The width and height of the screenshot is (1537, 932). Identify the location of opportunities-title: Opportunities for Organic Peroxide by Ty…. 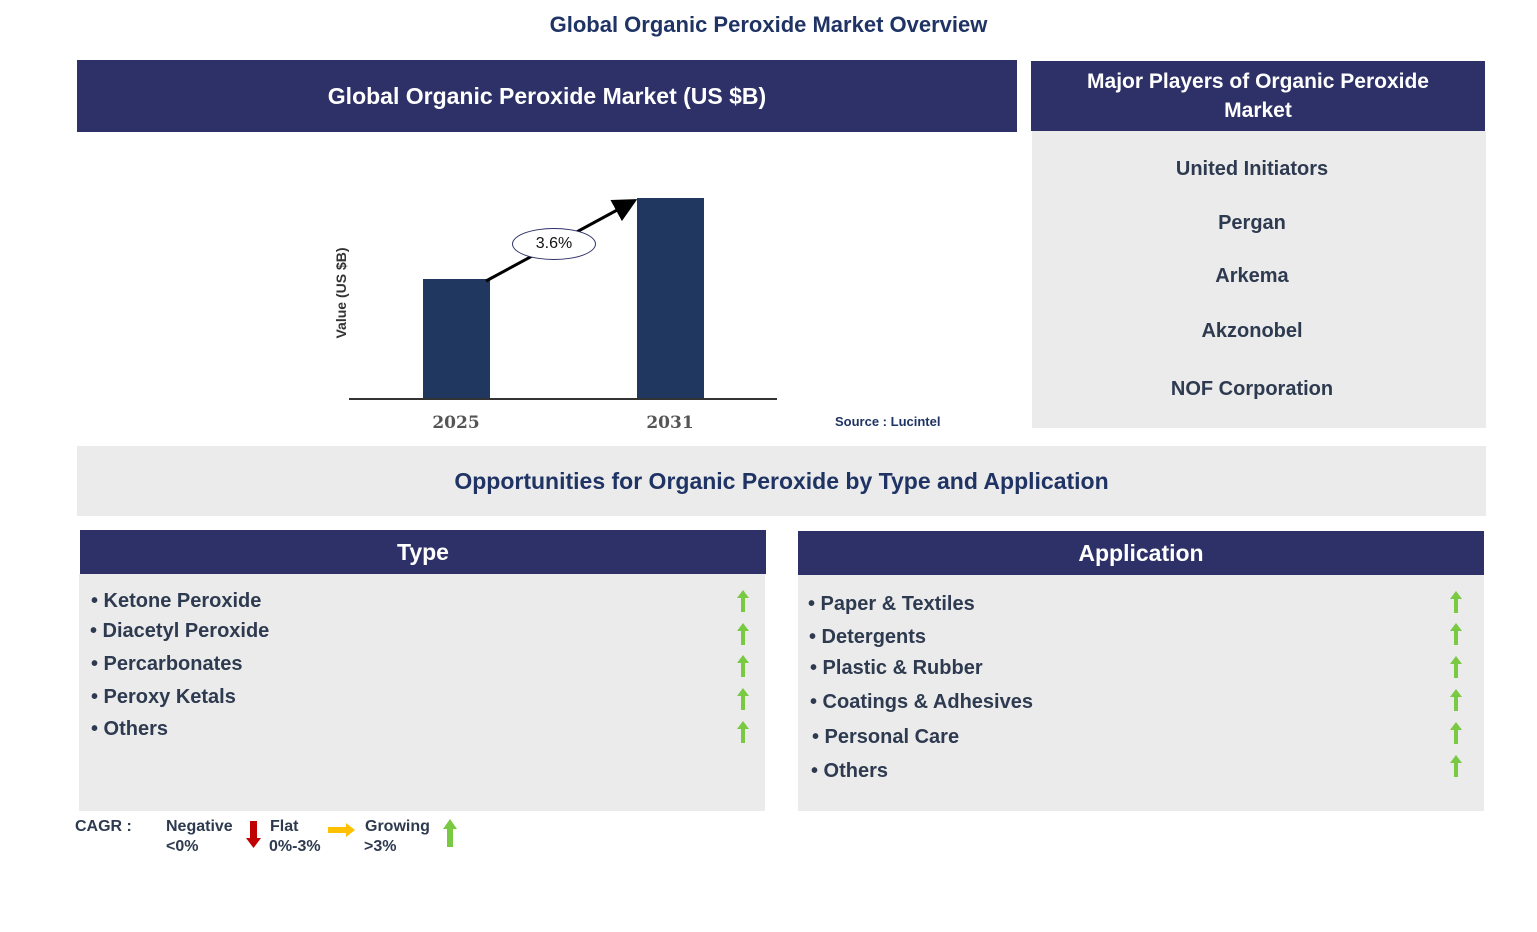
(781, 481).